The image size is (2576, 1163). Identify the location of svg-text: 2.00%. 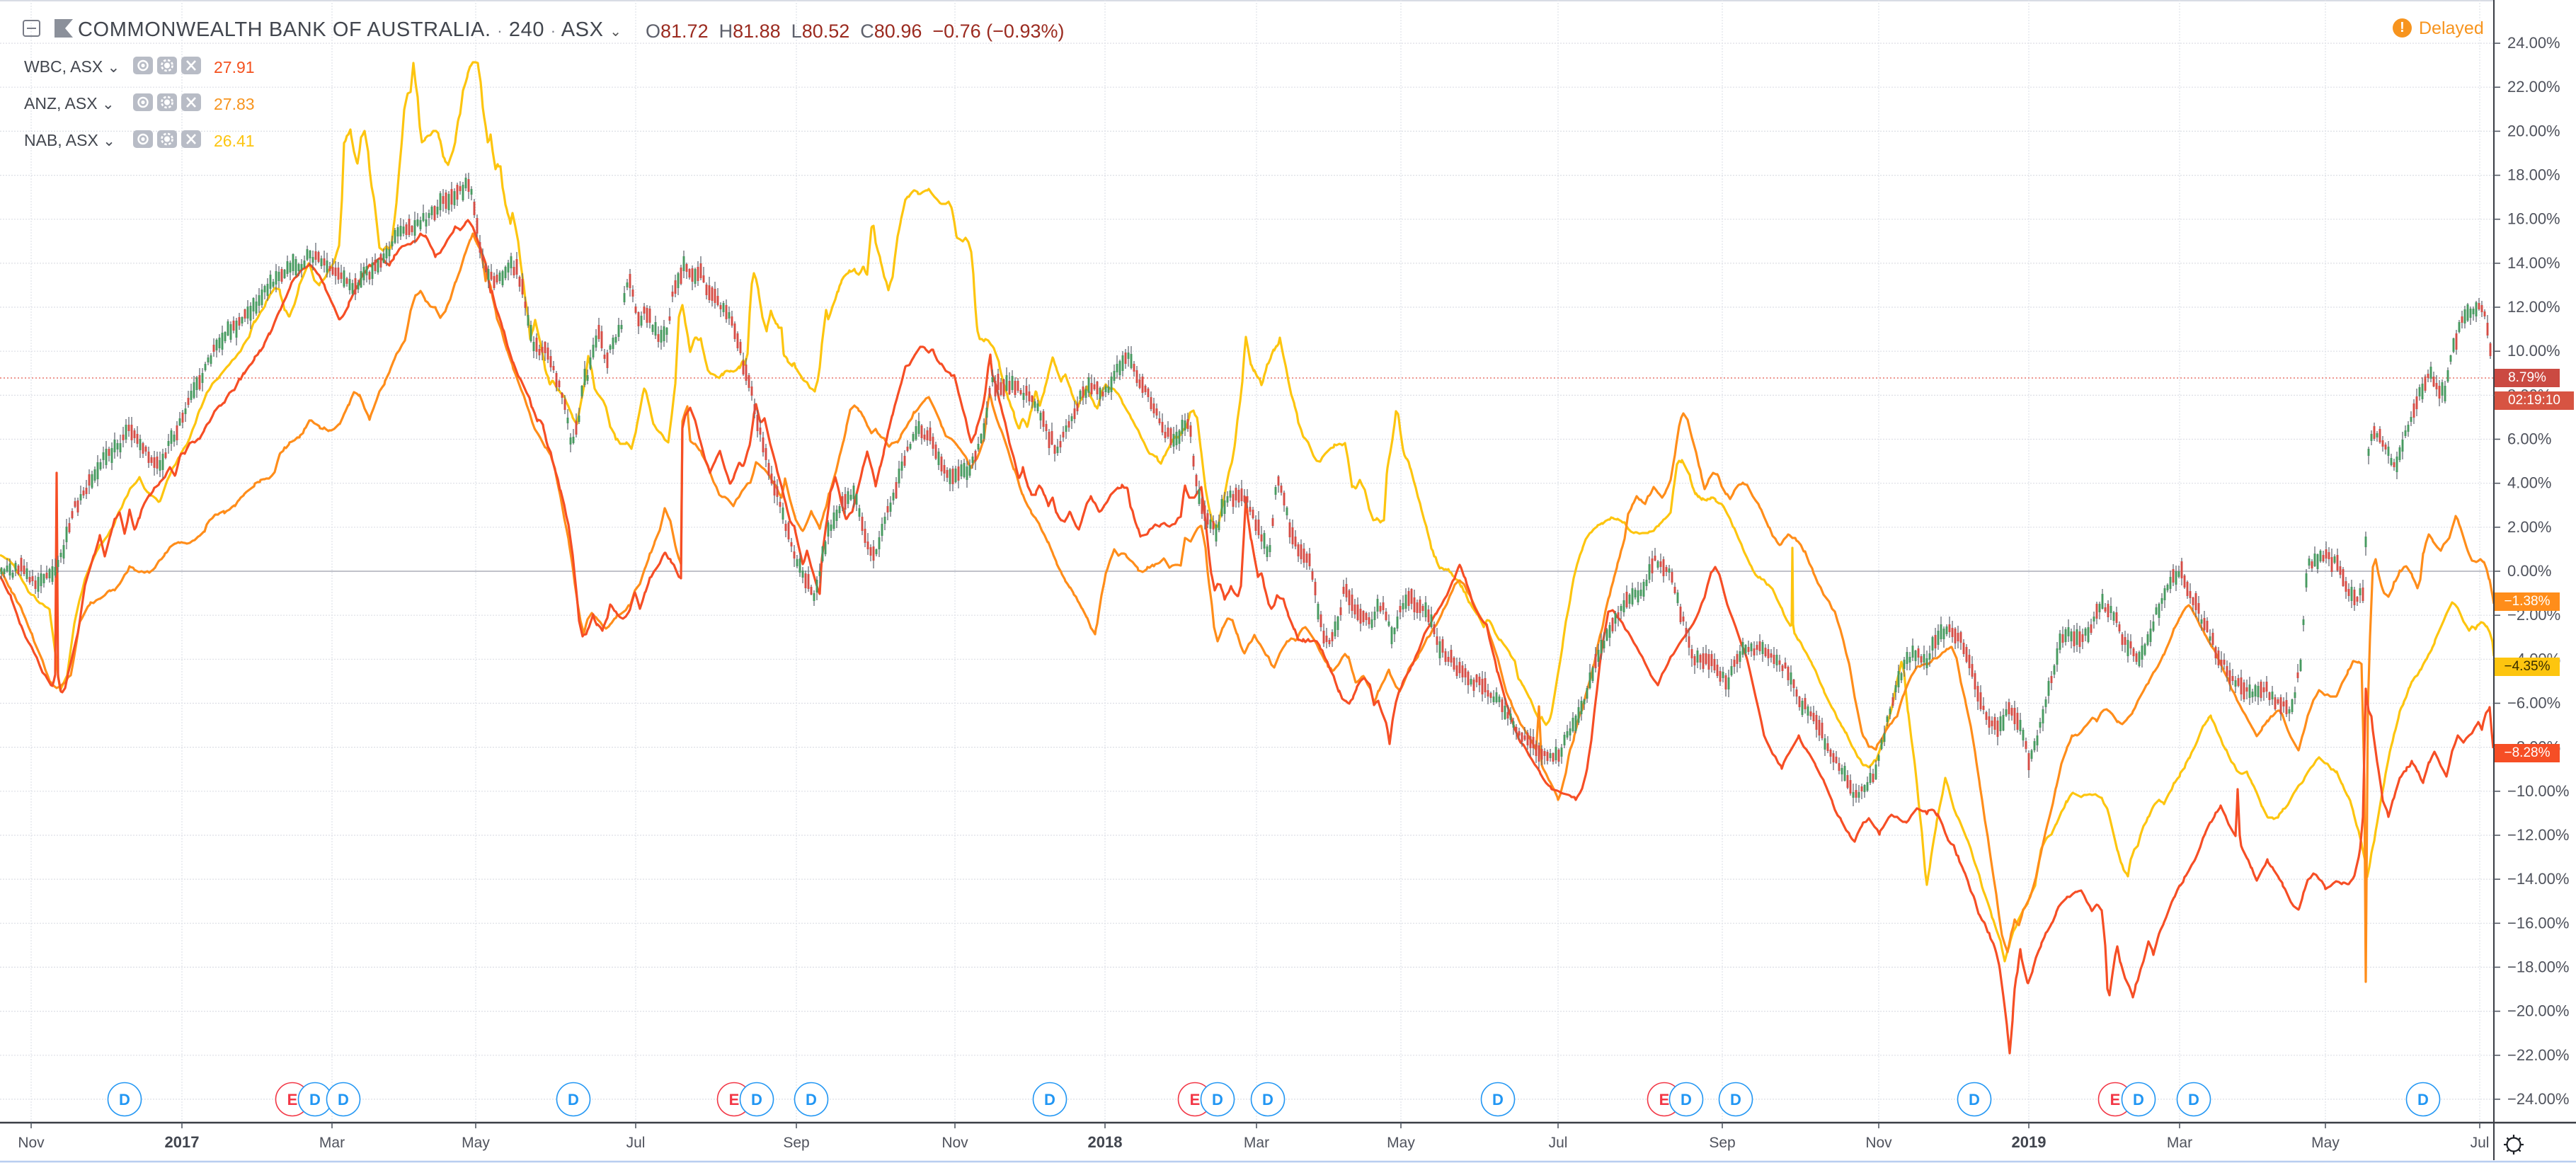
(2529, 527).